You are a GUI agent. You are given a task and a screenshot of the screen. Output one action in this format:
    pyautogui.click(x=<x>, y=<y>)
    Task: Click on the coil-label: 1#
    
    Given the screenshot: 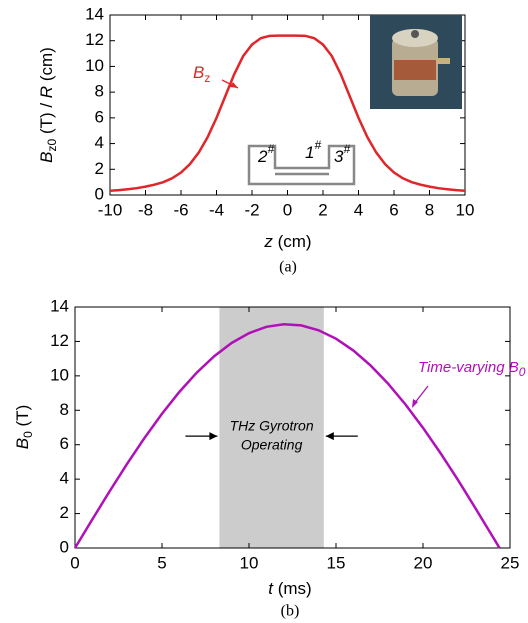 What is the action you would take?
    pyautogui.click(x=313, y=150)
    